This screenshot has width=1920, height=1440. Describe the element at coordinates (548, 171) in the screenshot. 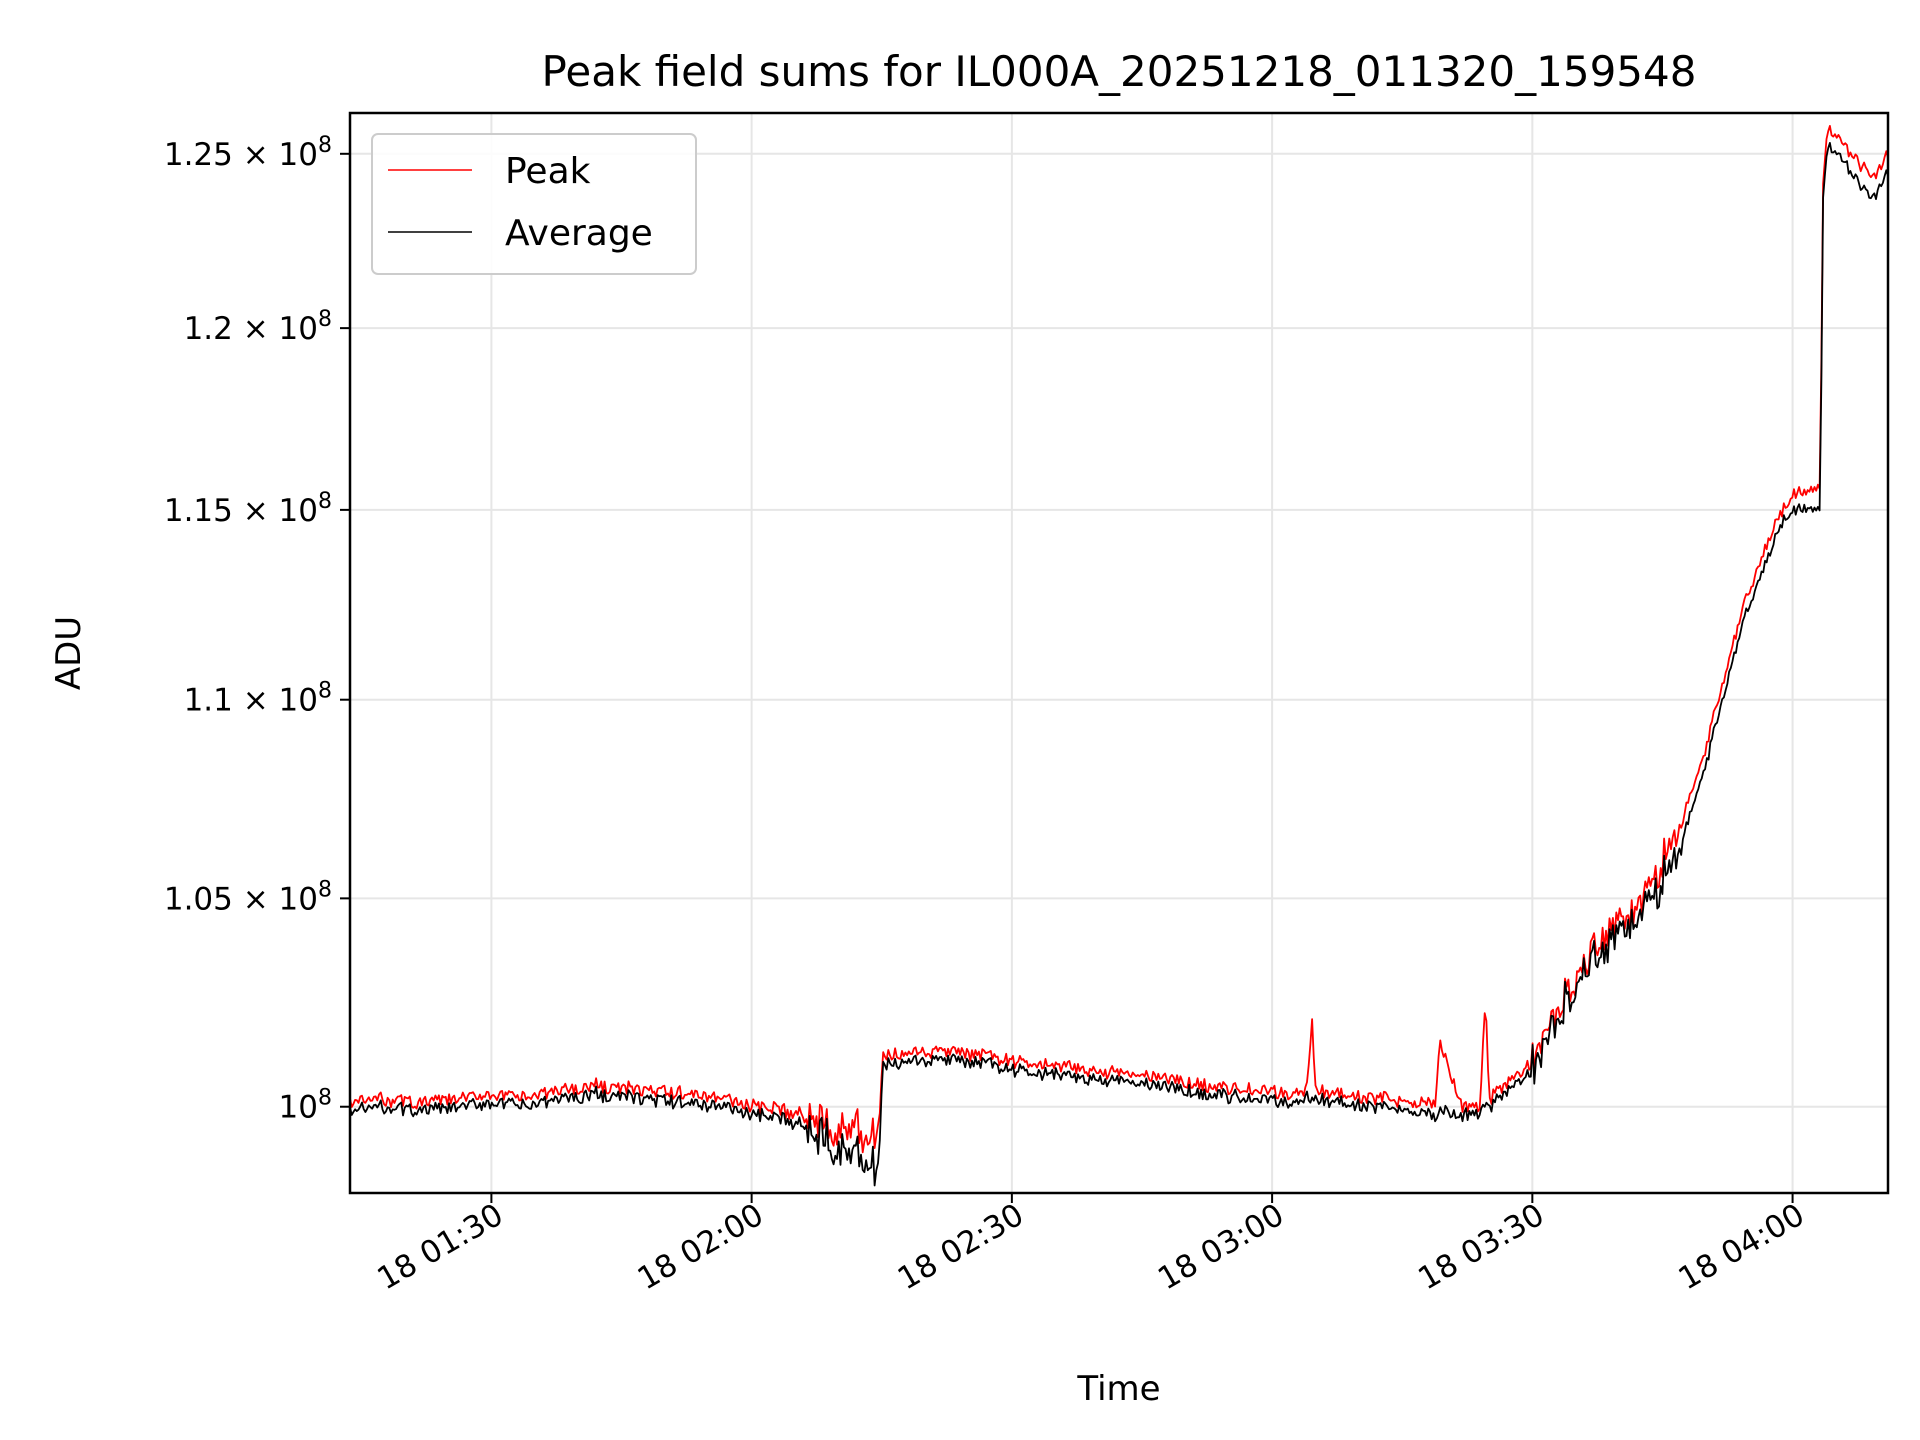

I see `legend-label-peak: Peak` at that location.